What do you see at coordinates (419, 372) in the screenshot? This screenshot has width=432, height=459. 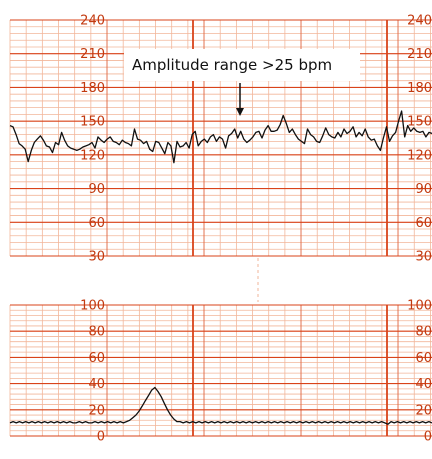 I see `uc-tick-labels-right: 0 20 40 60 80 100` at bounding box center [419, 372].